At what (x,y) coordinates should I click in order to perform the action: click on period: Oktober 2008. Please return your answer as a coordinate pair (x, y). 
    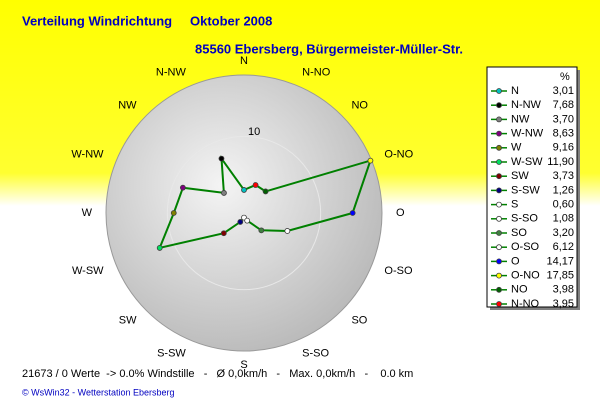
    Looking at the image, I should click on (231, 20).